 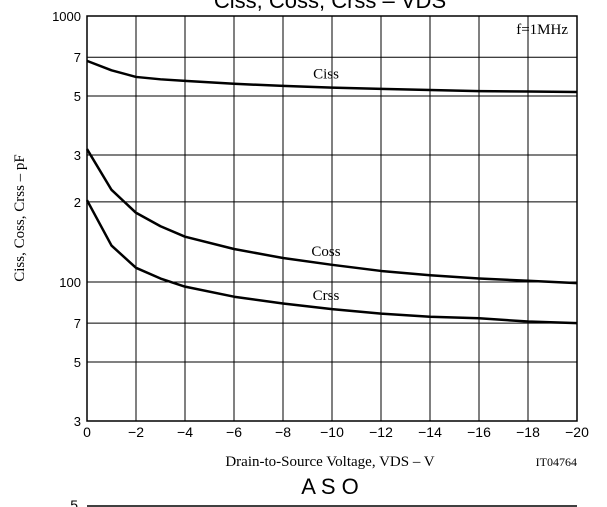 What do you see at coordinates (329, 486) in the screenshot?
I see `next-chart-title: A S O` at bounding box center [329, 486].